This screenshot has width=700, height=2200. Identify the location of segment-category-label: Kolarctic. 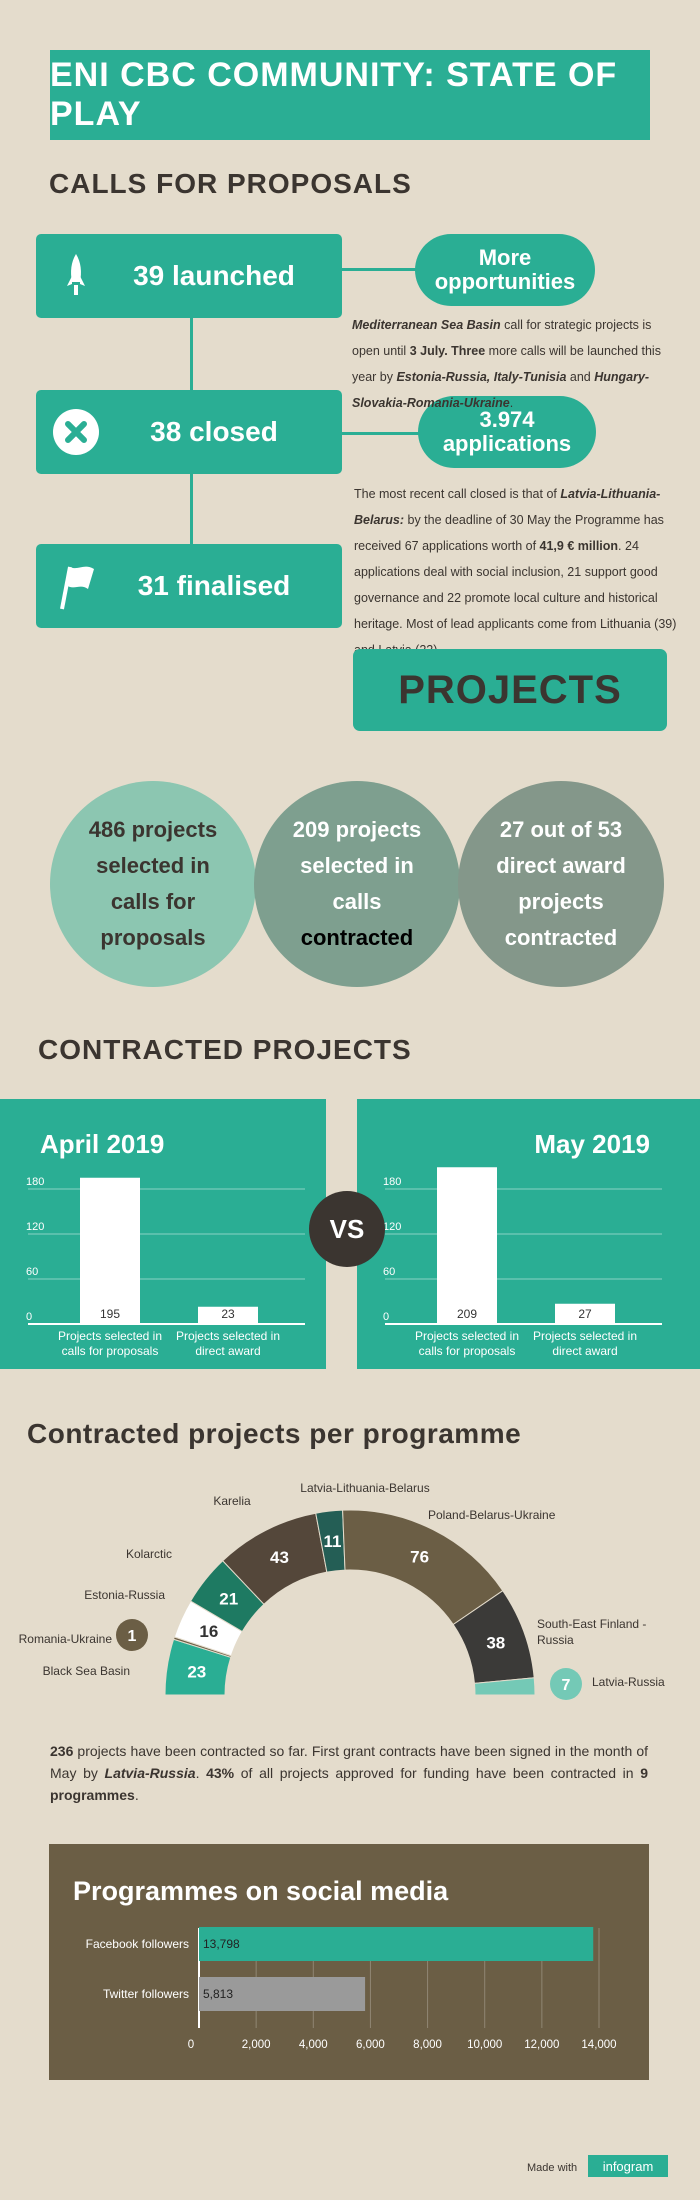
(149, 1554).